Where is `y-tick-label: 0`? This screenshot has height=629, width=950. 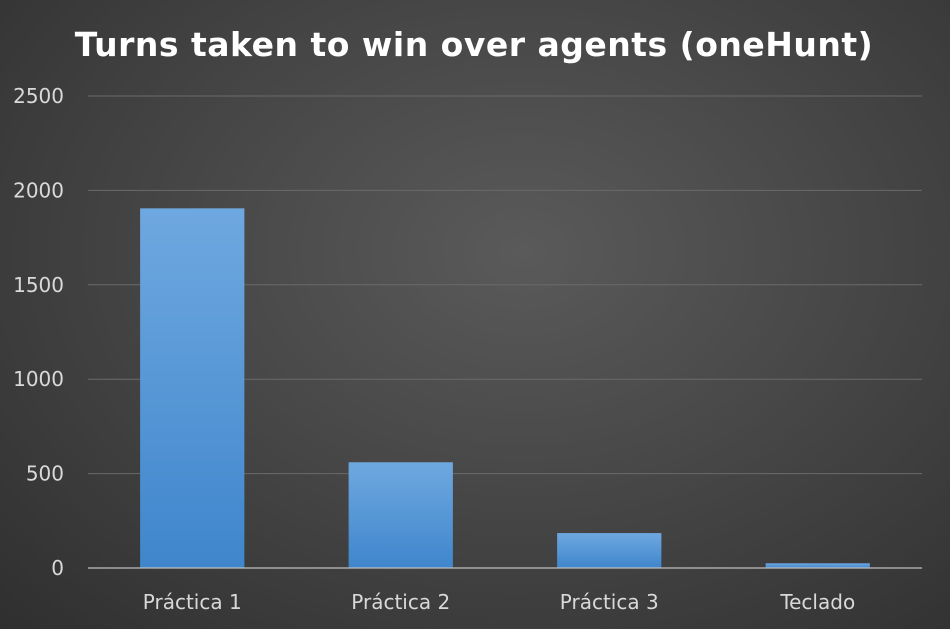 y-tick-label: 0 is located at coordinates (57, 568).